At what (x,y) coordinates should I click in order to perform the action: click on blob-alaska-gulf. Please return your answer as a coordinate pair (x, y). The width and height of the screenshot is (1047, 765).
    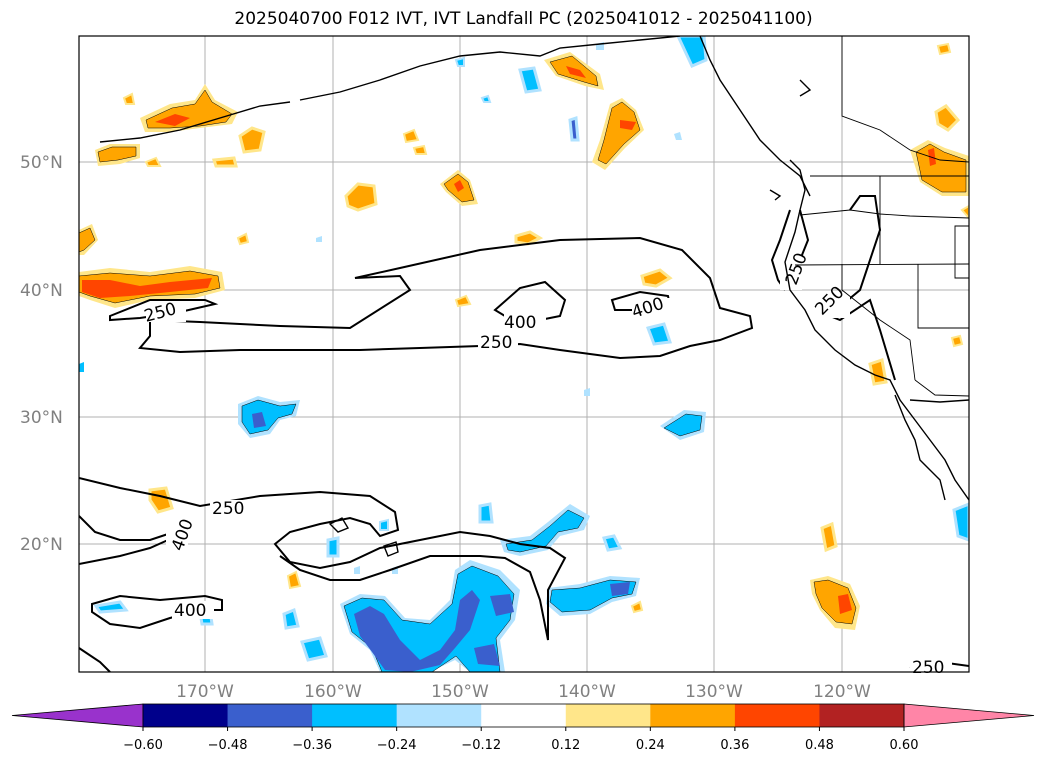
    Looking at the image, I should click on (574, 71).